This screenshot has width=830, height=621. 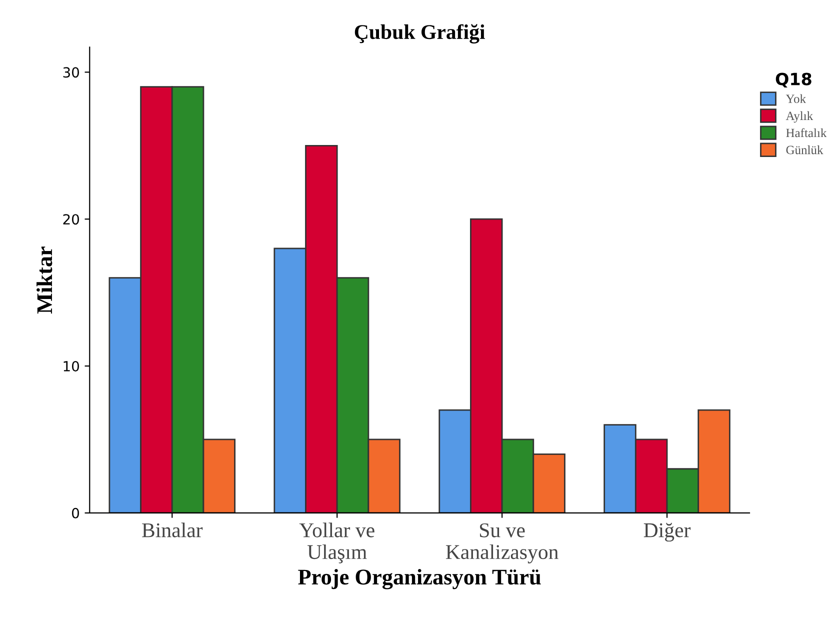 What do you see at coordinates (806, 133) in the screenshot?
I see `legend-label: Haftalık` at bounding box center [806, 133].